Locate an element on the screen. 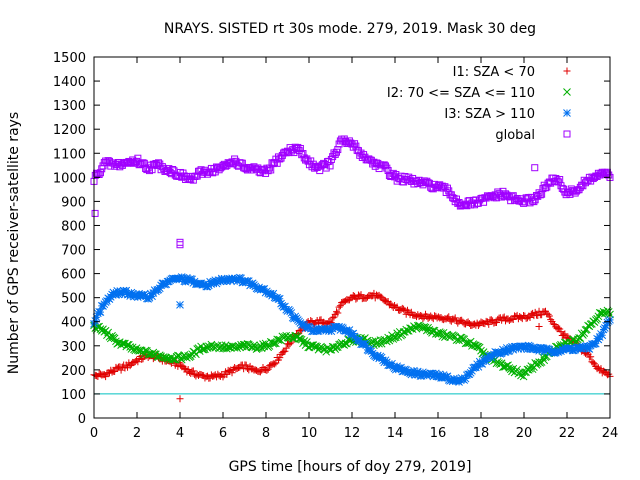 The image size is (640, 480). y-tick-label: 900 is located at coordinates (73, 202).